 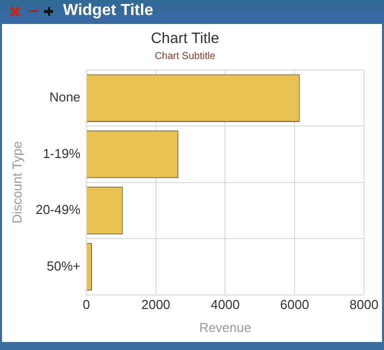 What do you see at coordinates (185, 39) in the screenshot?
I see `chart-title: Chart Title` at bounding box center [185, 39].